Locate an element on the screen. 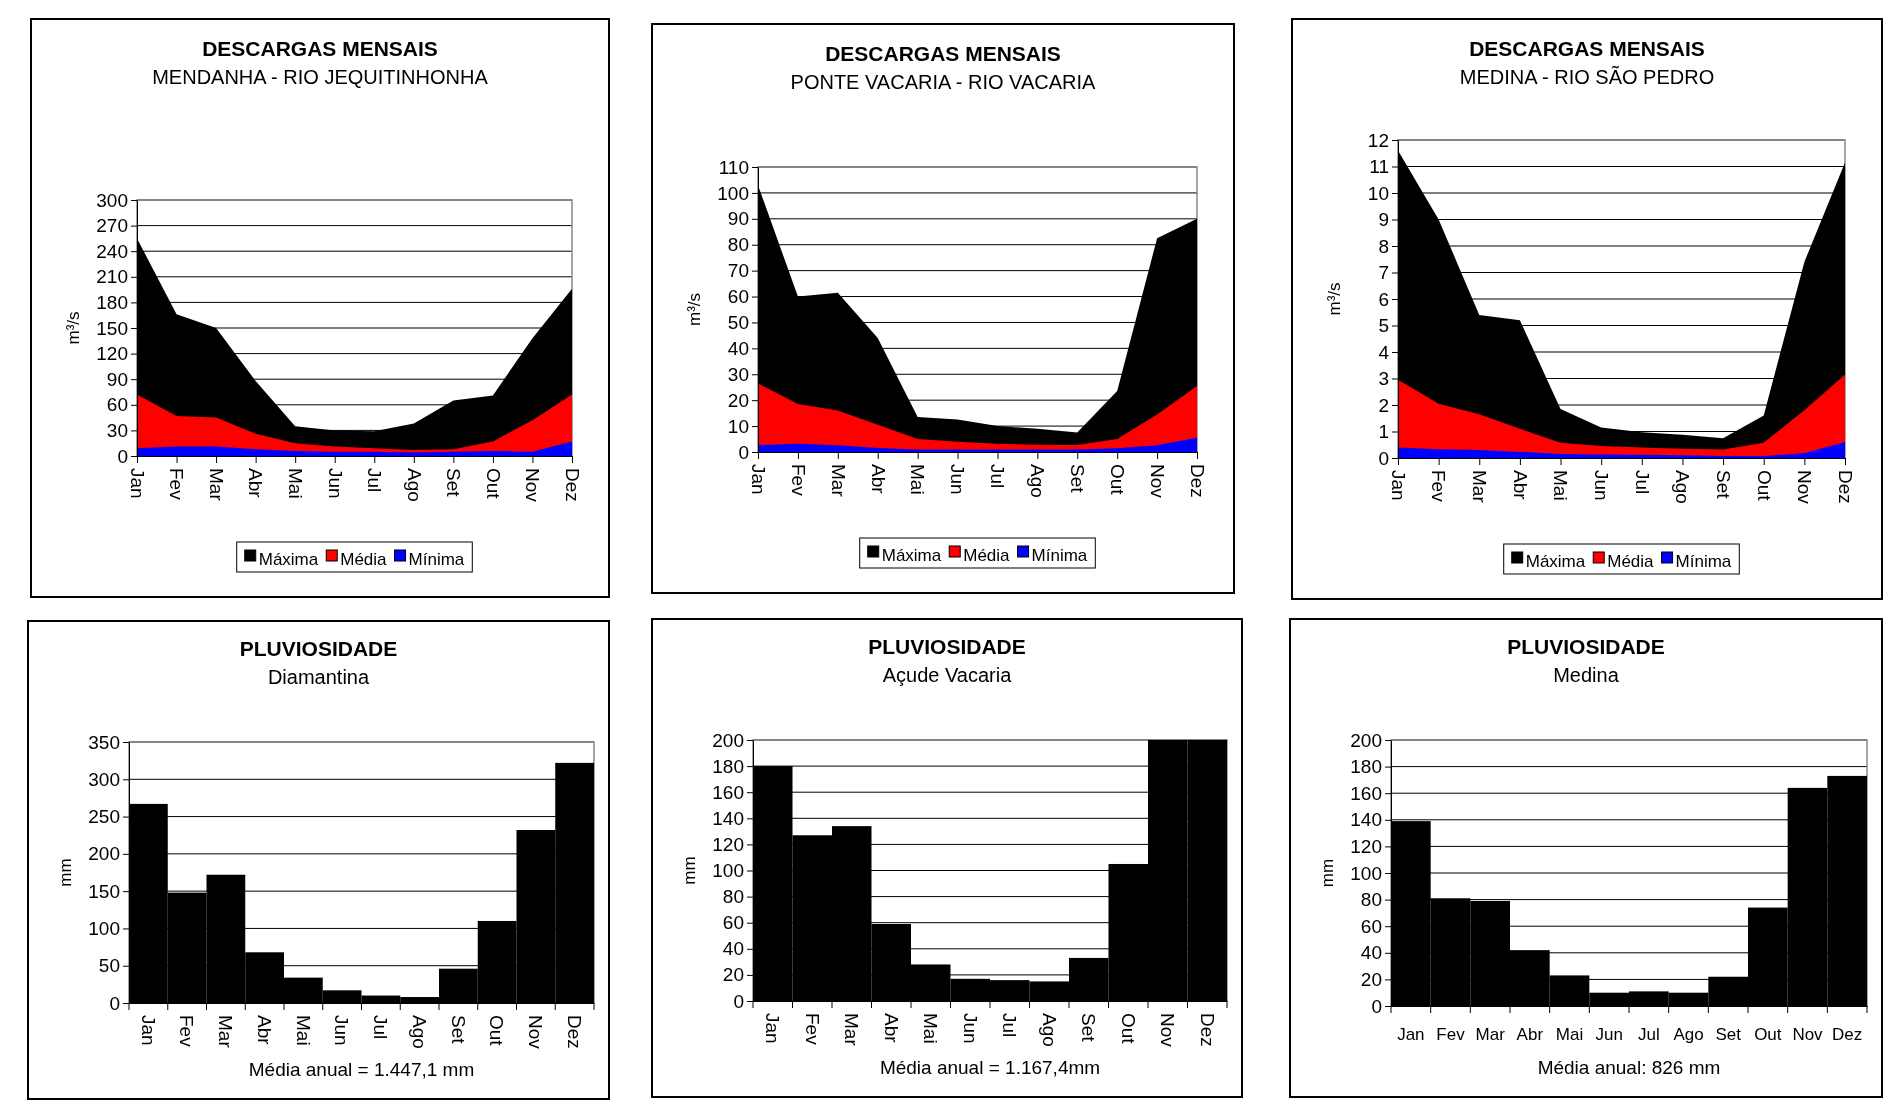  y-tick-label: 2 is located at coordinates (1383, 405).